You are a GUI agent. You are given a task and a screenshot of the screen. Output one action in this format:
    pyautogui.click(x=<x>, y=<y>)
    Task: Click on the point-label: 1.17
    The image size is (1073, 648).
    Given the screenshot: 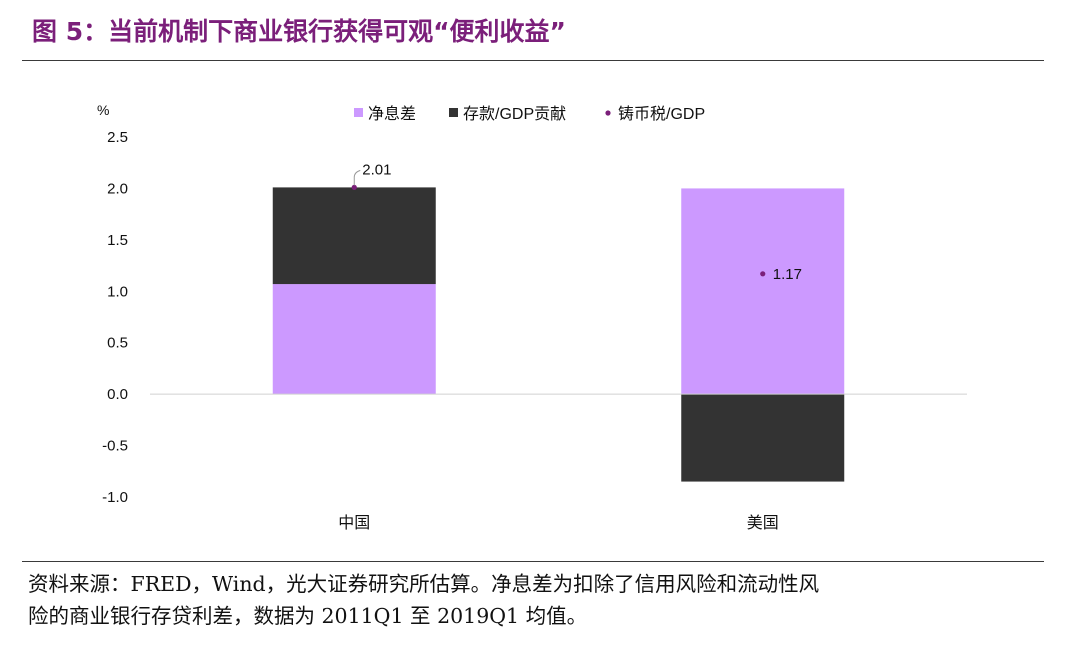 What is the action you would take?
    pyautogui.click(x=787, y=274)
    